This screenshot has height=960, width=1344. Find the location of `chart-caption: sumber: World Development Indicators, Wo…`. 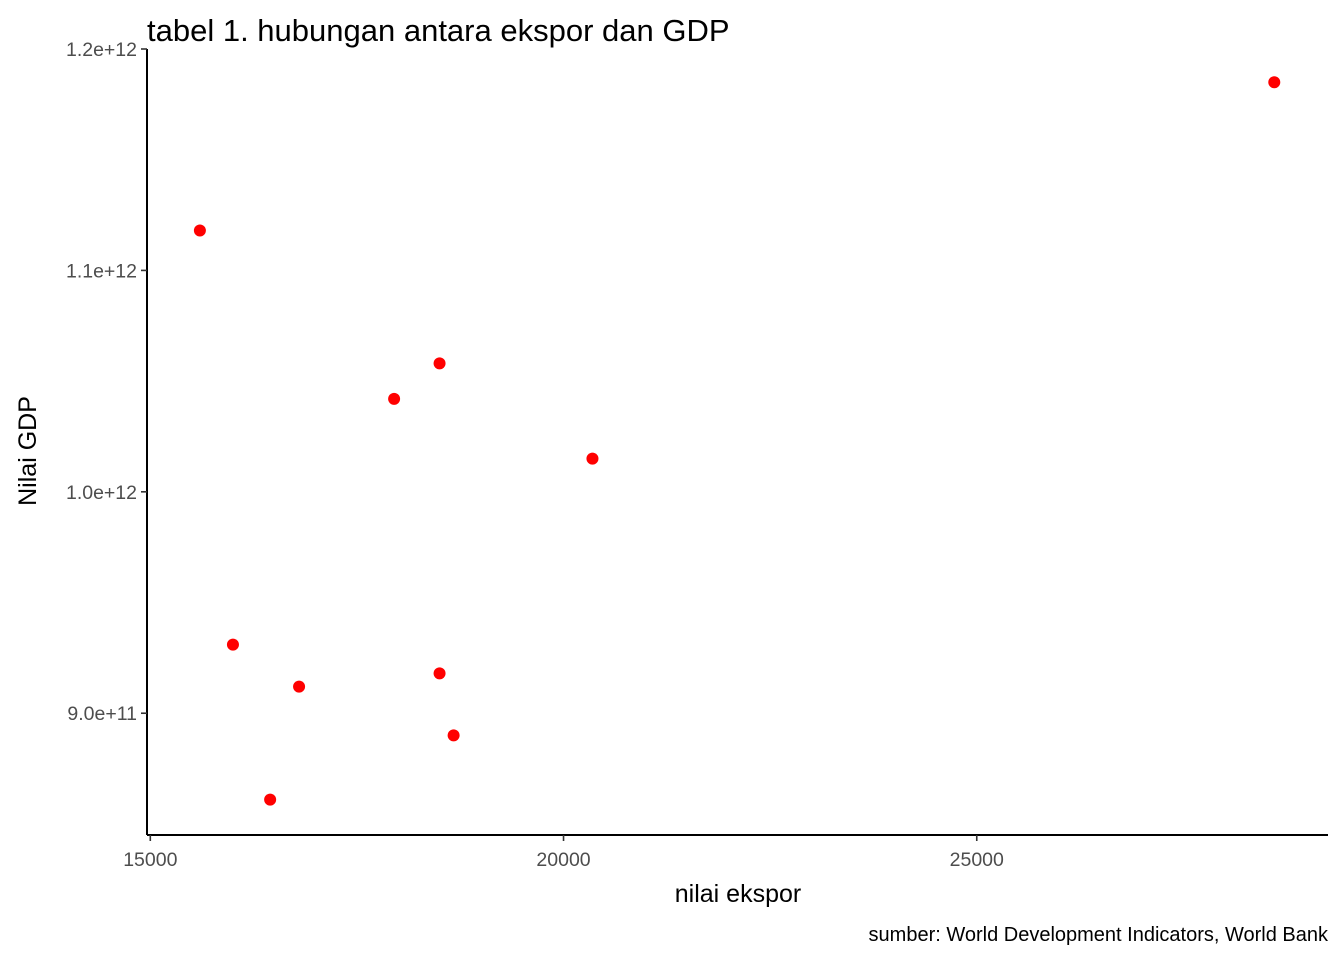

chart-caption: sumber: World Development Indicators, Wo… is located at coordinates (1099, 935).